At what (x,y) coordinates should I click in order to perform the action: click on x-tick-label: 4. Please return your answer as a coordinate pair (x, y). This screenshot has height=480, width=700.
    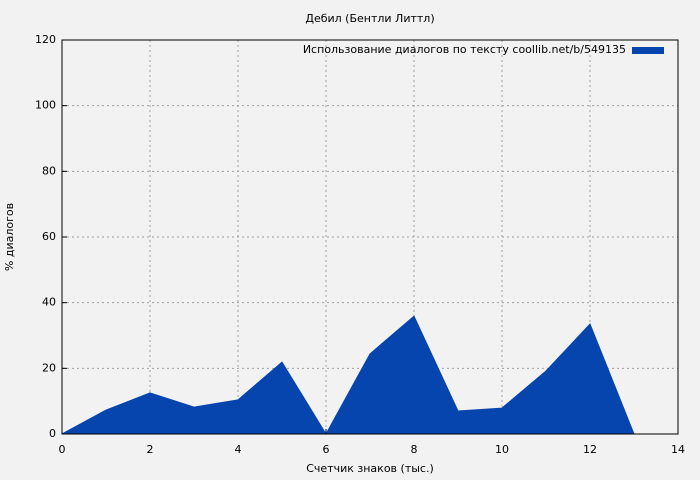
    Looking at the image, I should click on (238, 449).